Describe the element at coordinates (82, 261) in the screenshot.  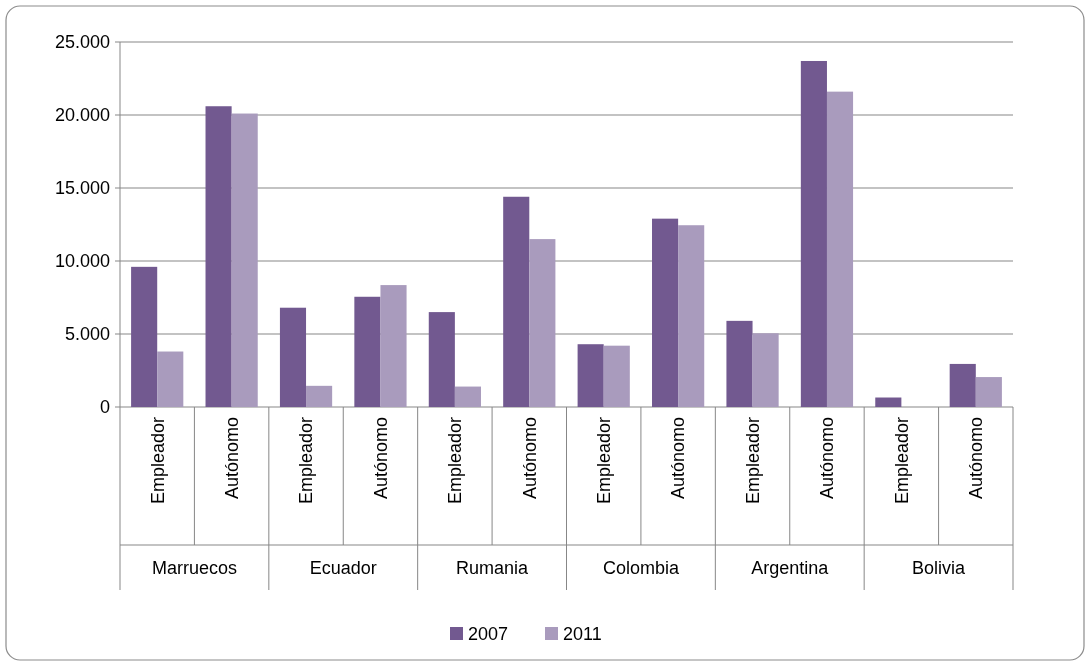
I see `y-tick-label: 10.000` at that location.